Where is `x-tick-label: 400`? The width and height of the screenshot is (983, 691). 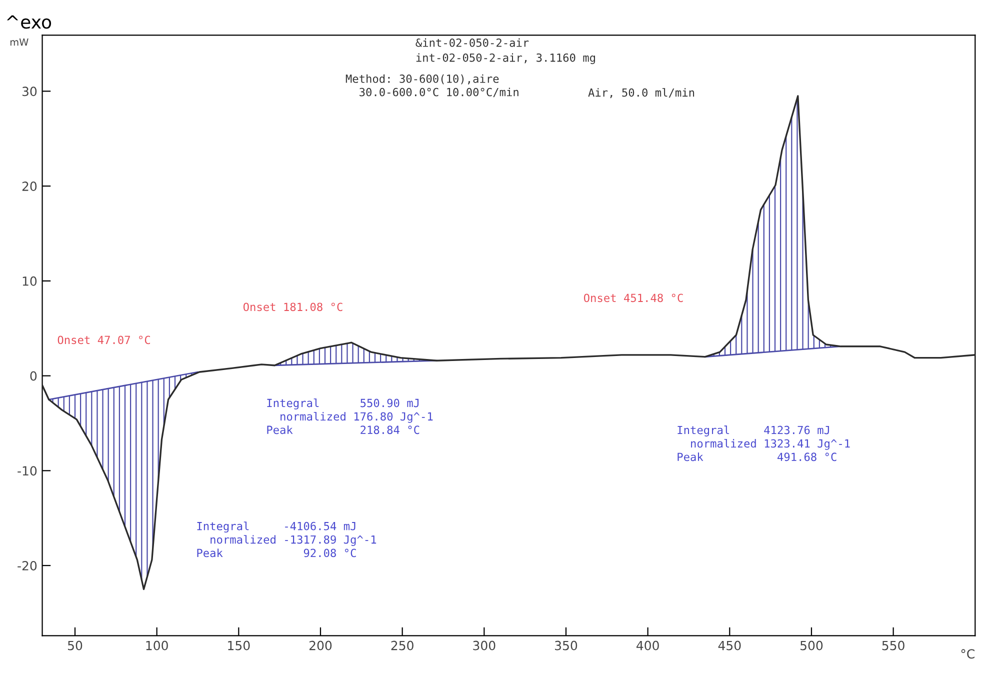
x-tick-label: 400 is located at coordinates (647, 645).